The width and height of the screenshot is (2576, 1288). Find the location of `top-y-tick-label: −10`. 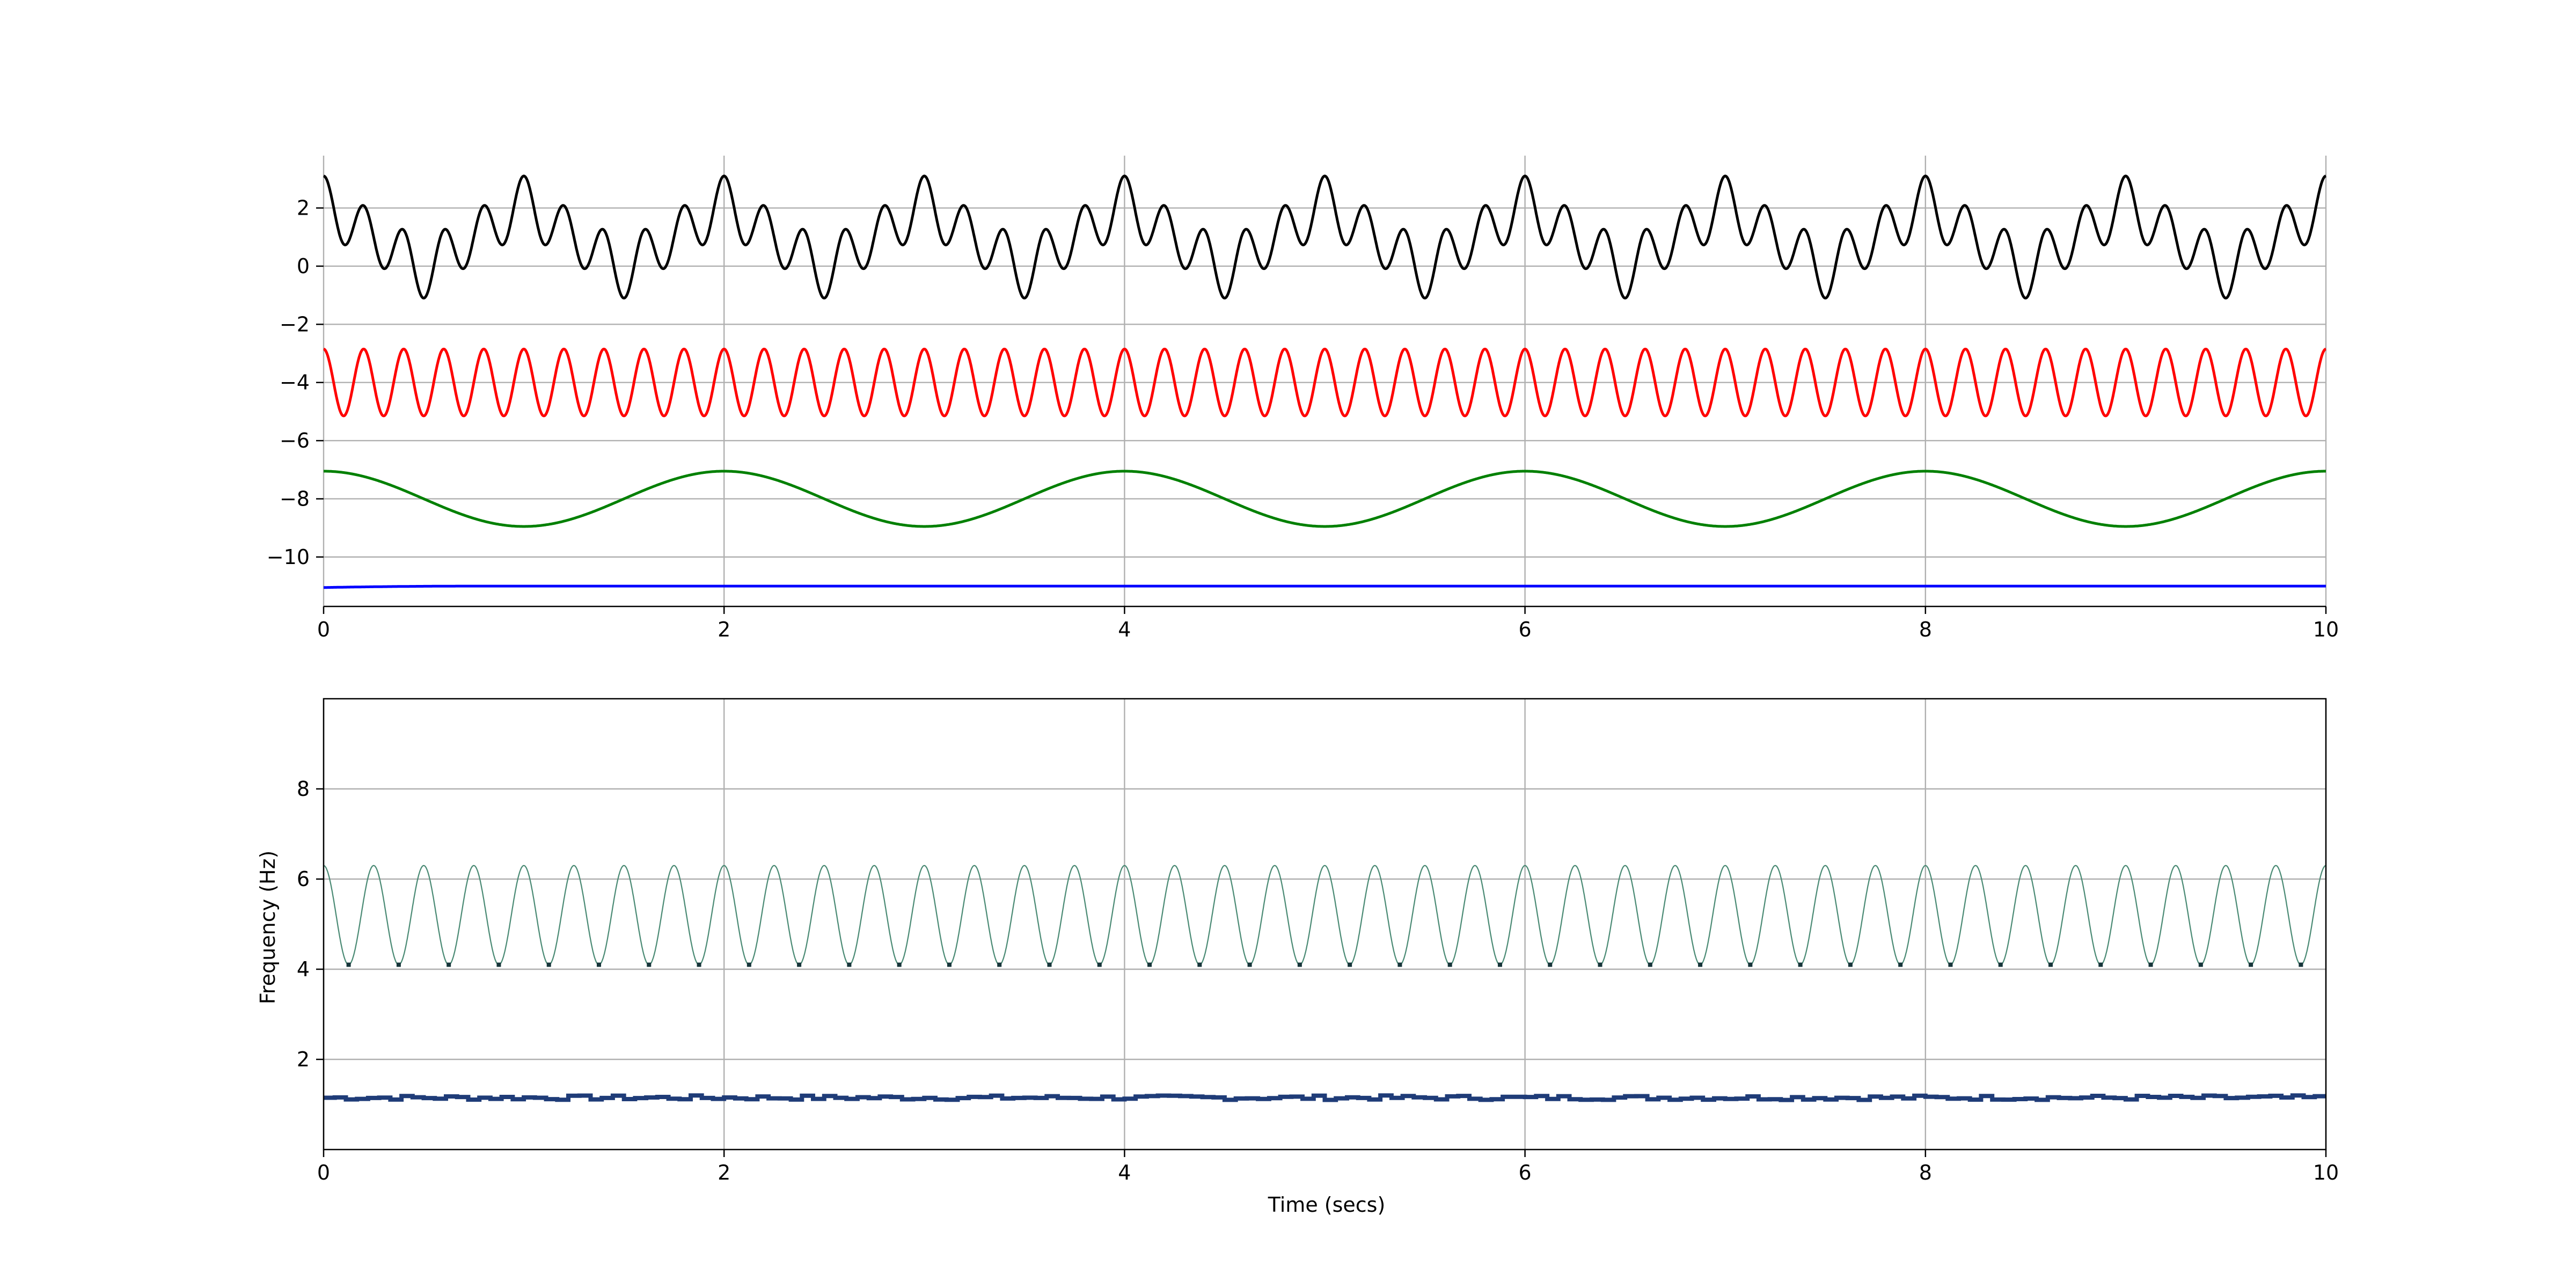

top-y-tick-label: −10 is located at coordinates (288, 557).